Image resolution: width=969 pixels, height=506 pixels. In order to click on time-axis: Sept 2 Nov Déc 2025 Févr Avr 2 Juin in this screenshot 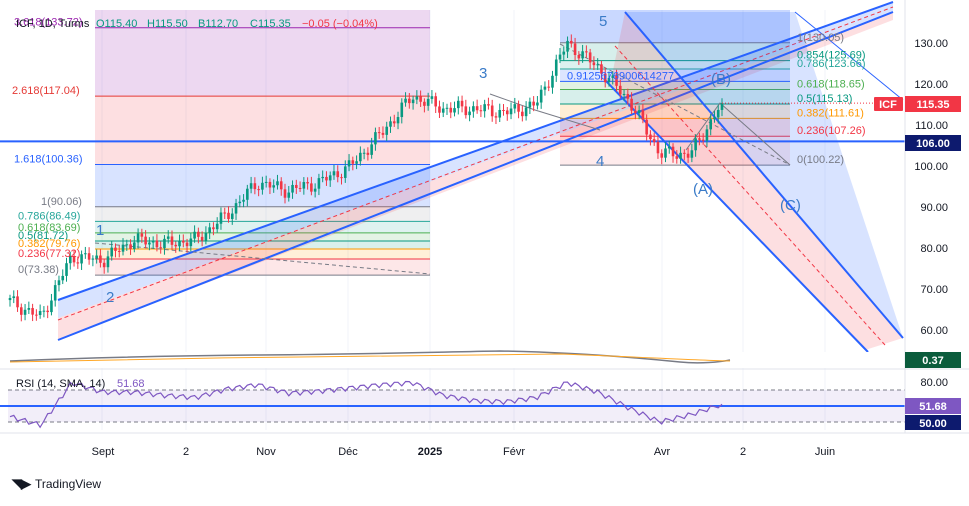, I will do `click(463, 452)`.